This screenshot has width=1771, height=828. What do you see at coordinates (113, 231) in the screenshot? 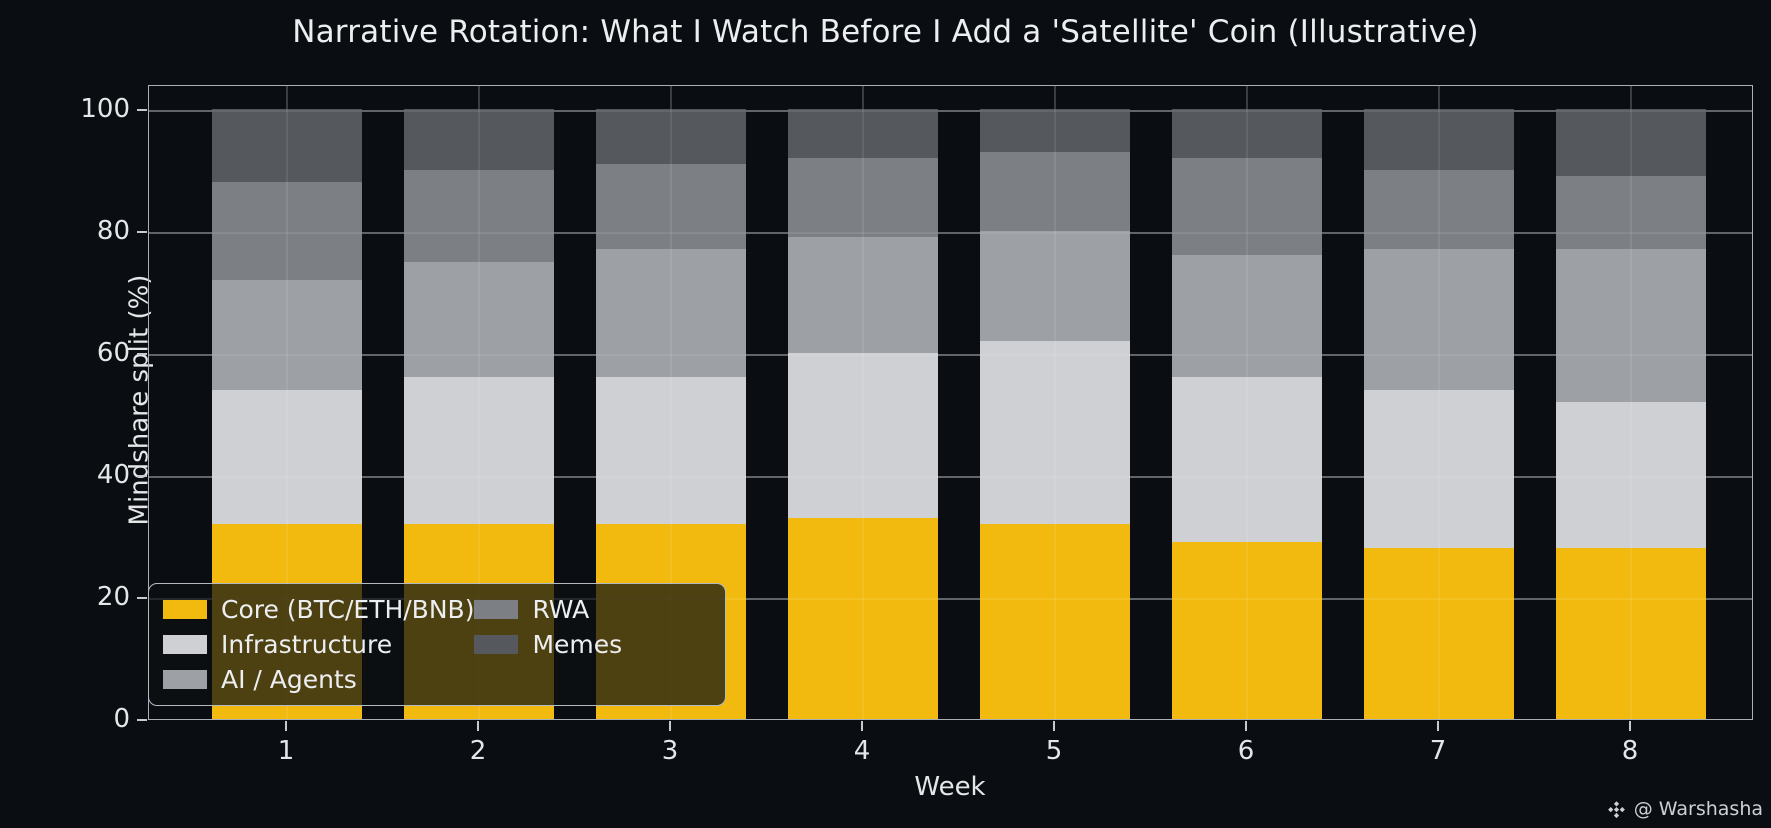
I see `y-tick-label: 80` at bounding box center [113, 231].